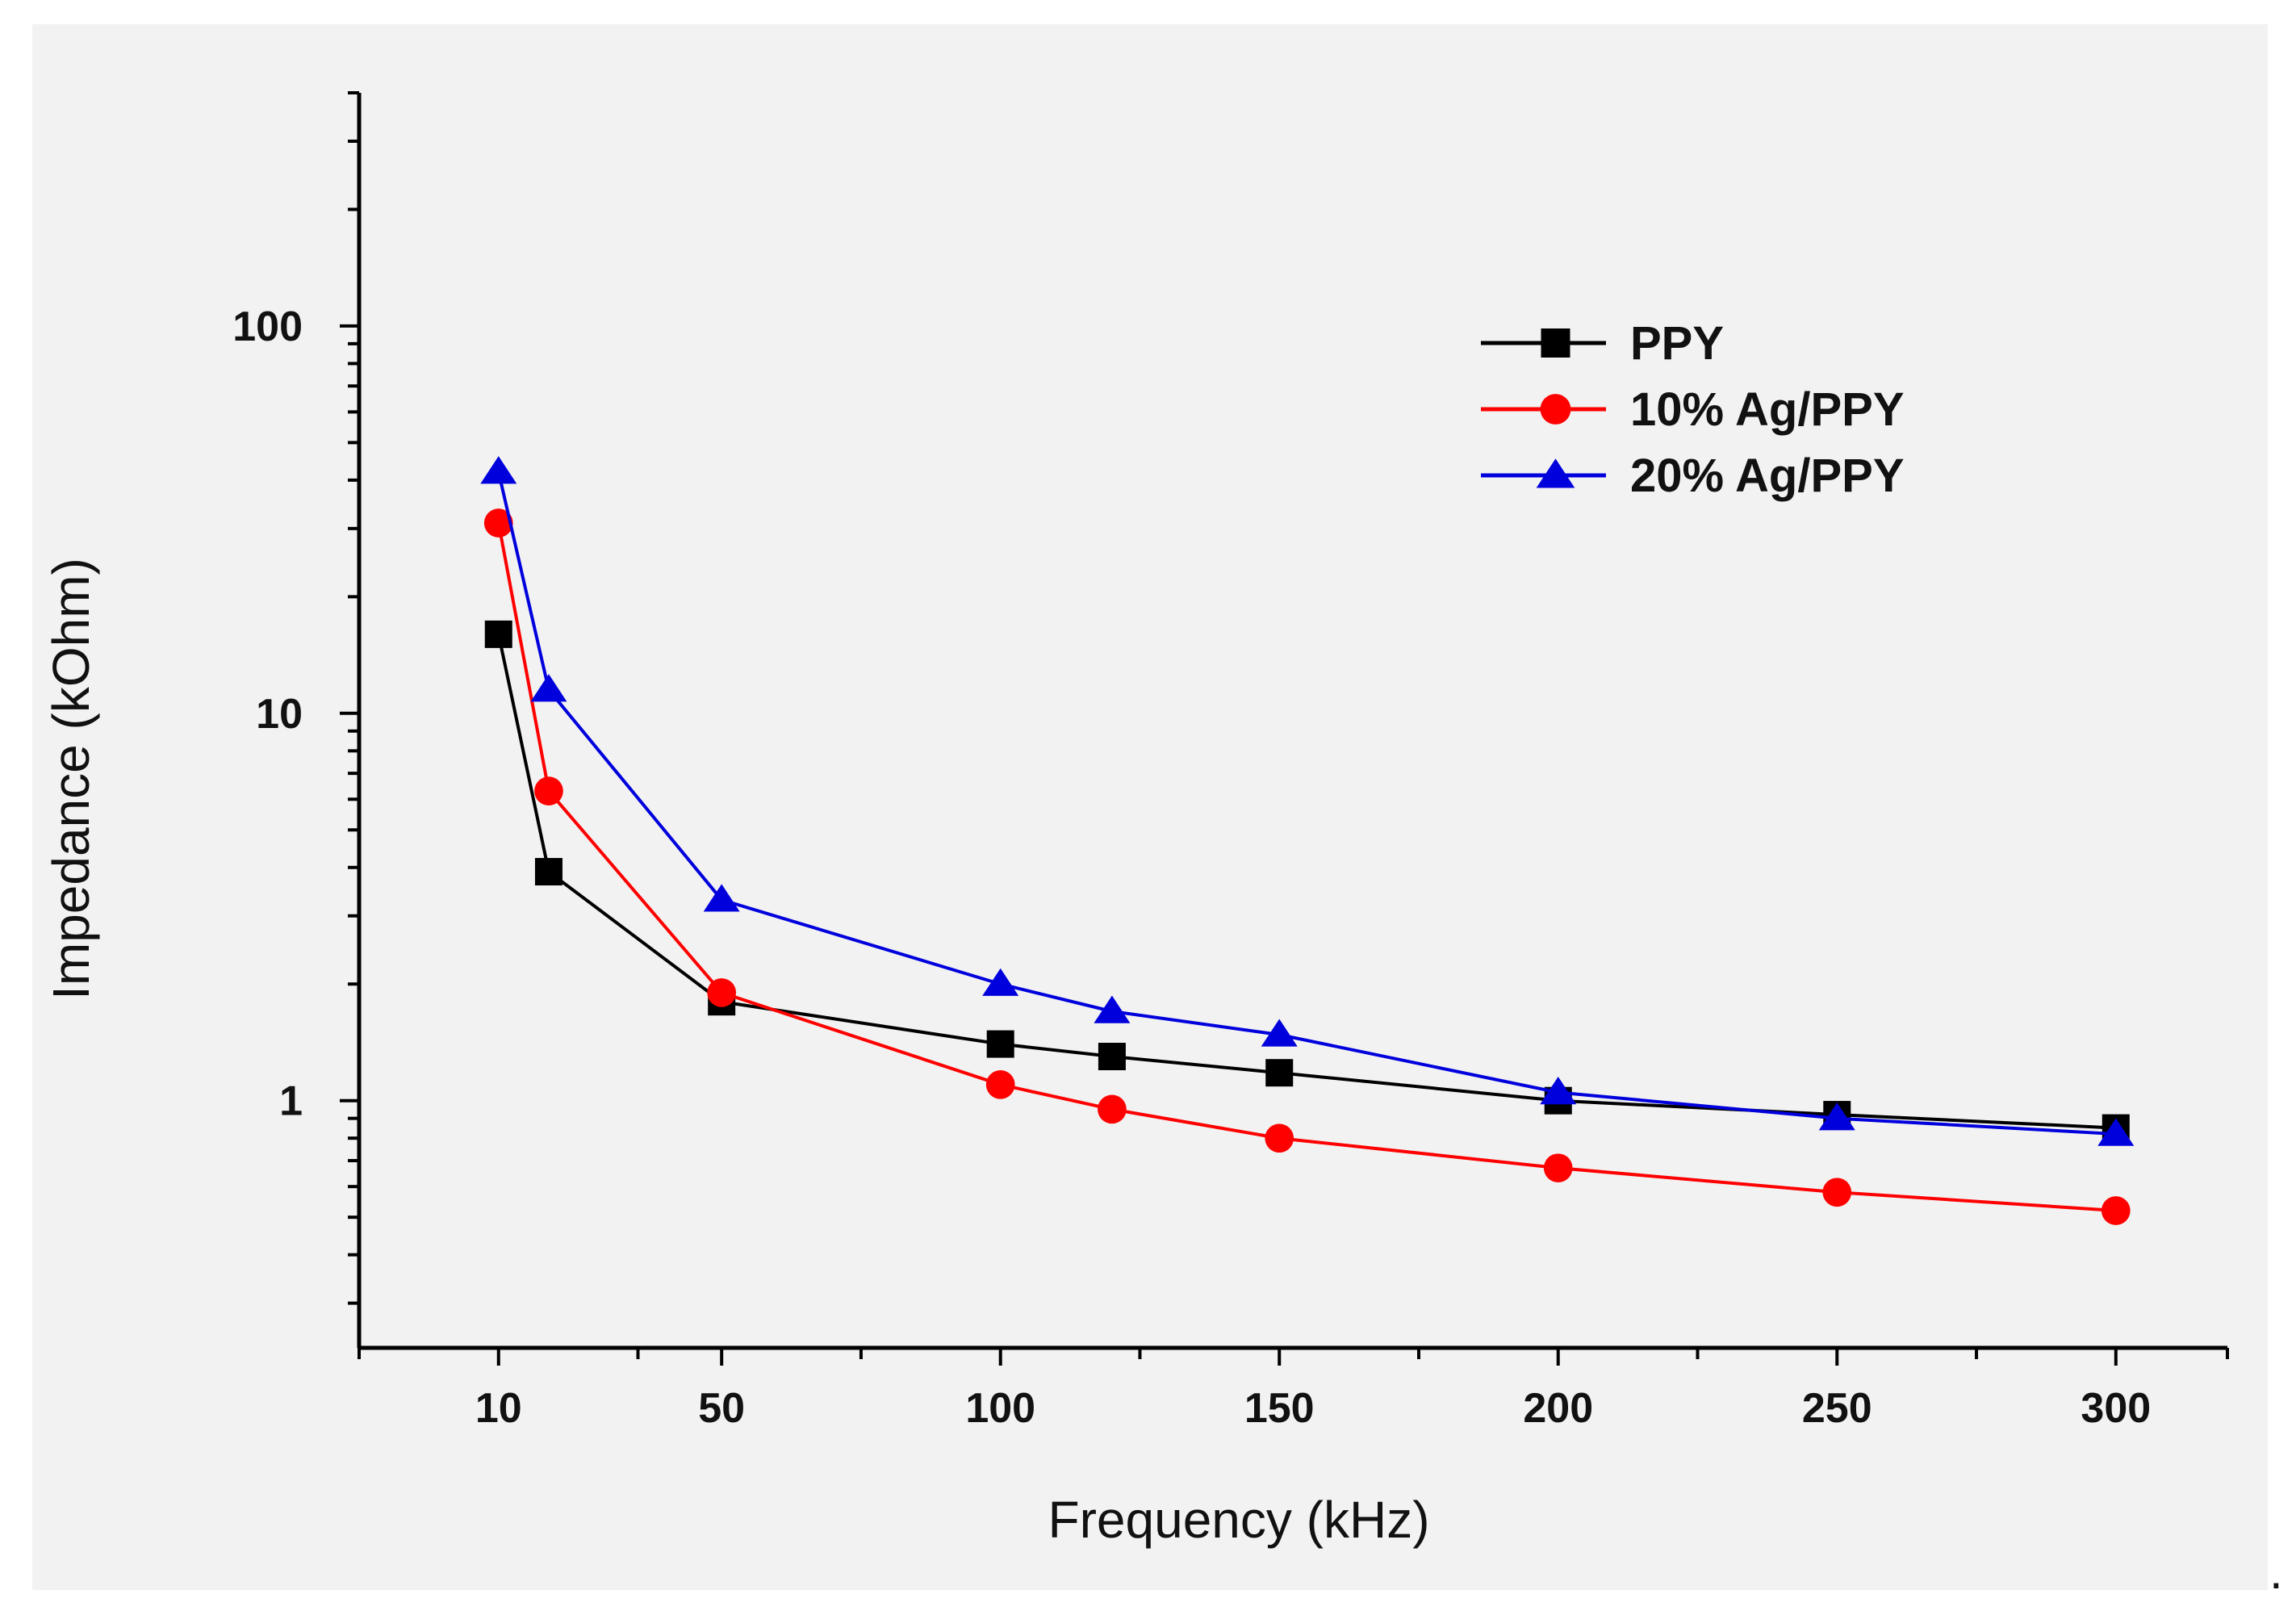  I want to click on x-axis-title: Frequency (kHz), so click(1239, 1520).